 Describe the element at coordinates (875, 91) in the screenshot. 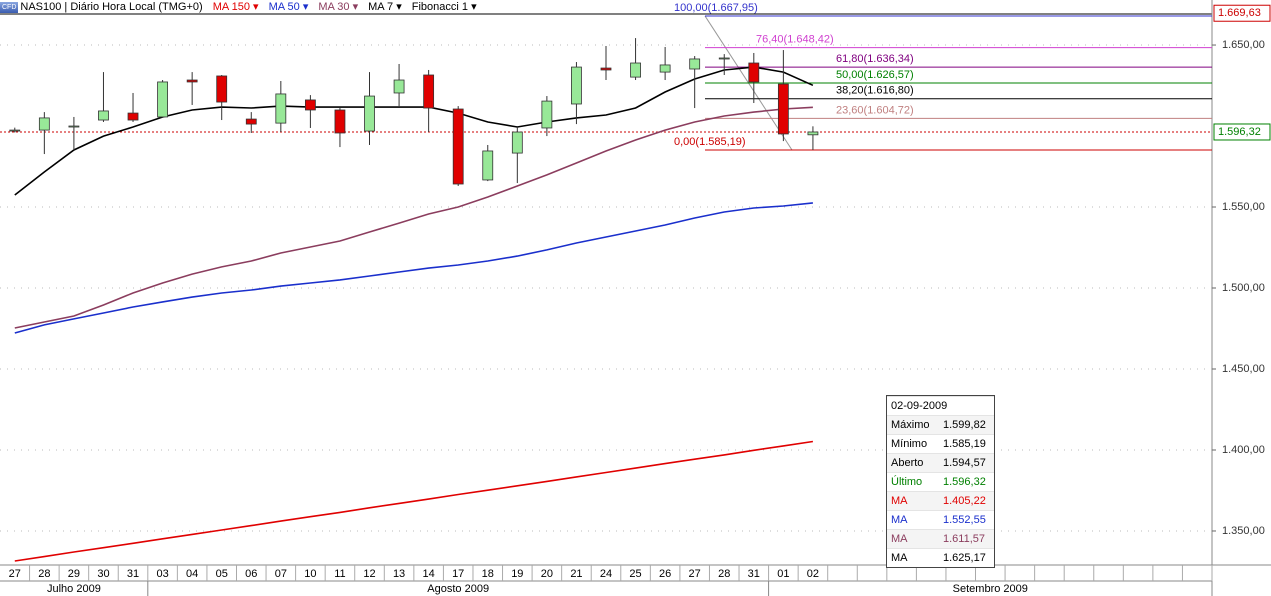

I see `fib-label: 38,20(1.616,80)` at that location.